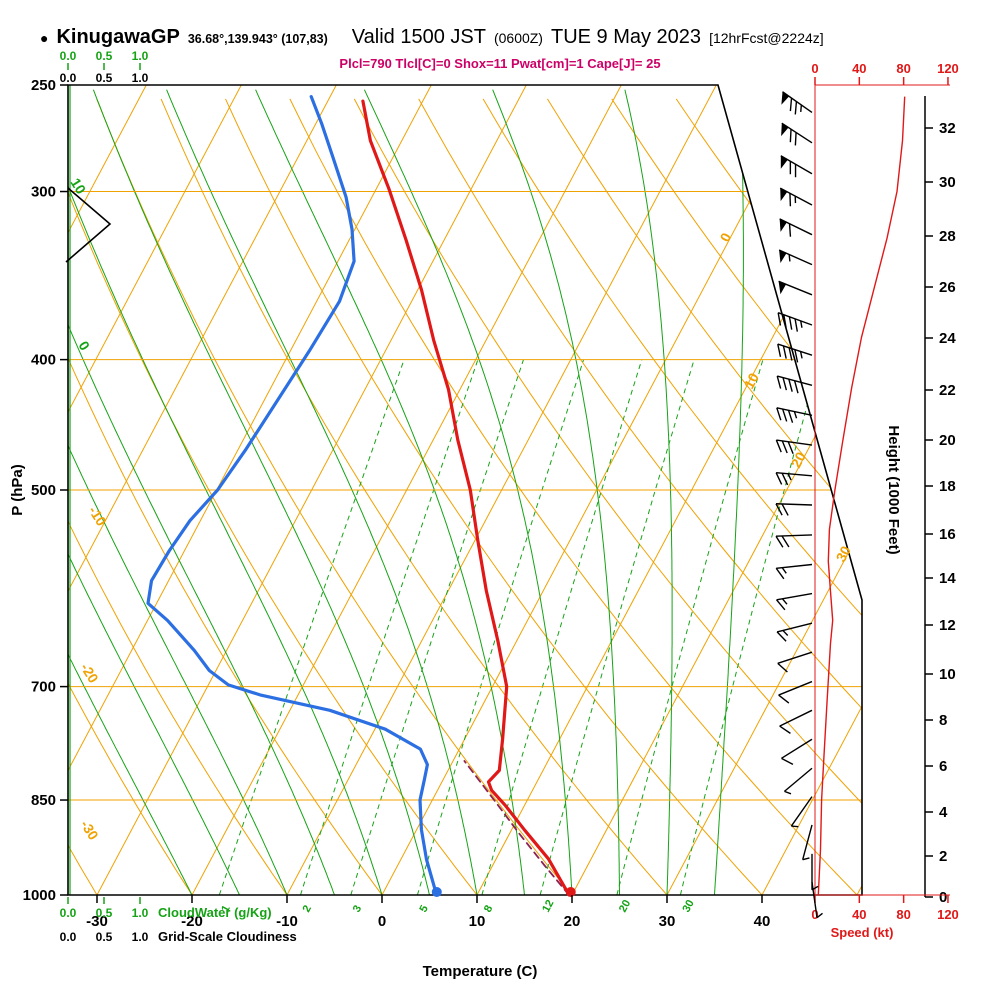 This screenshot has width=1000, height=1000. What do you see at coordinates (480, 971) in the screenshot?
I see `svg-text: Temperature (C)` at bounding box center [480, 971].